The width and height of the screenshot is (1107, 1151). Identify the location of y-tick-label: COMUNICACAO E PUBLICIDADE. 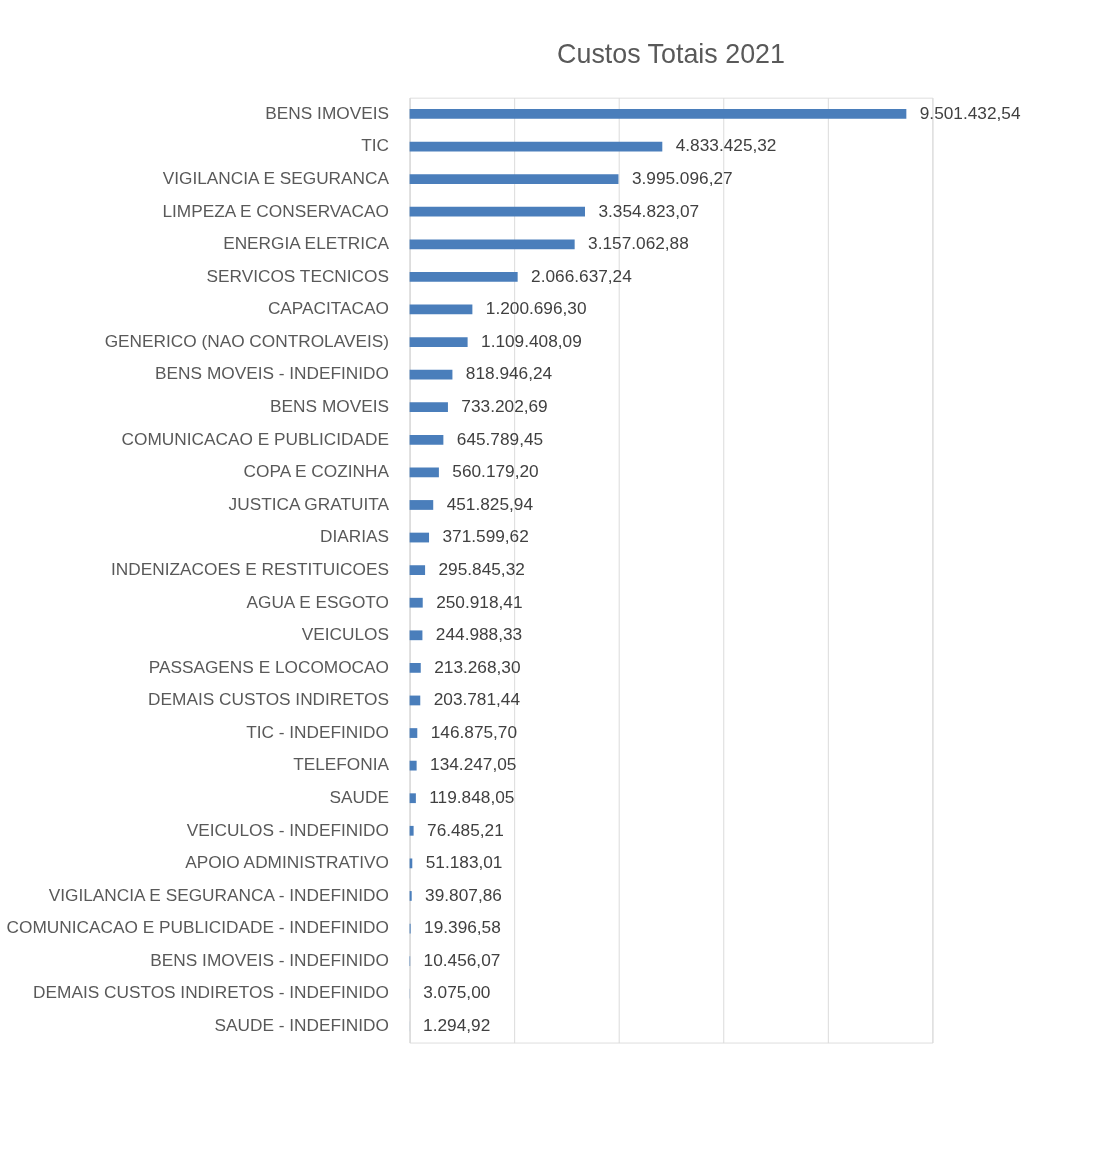
(255, 438).